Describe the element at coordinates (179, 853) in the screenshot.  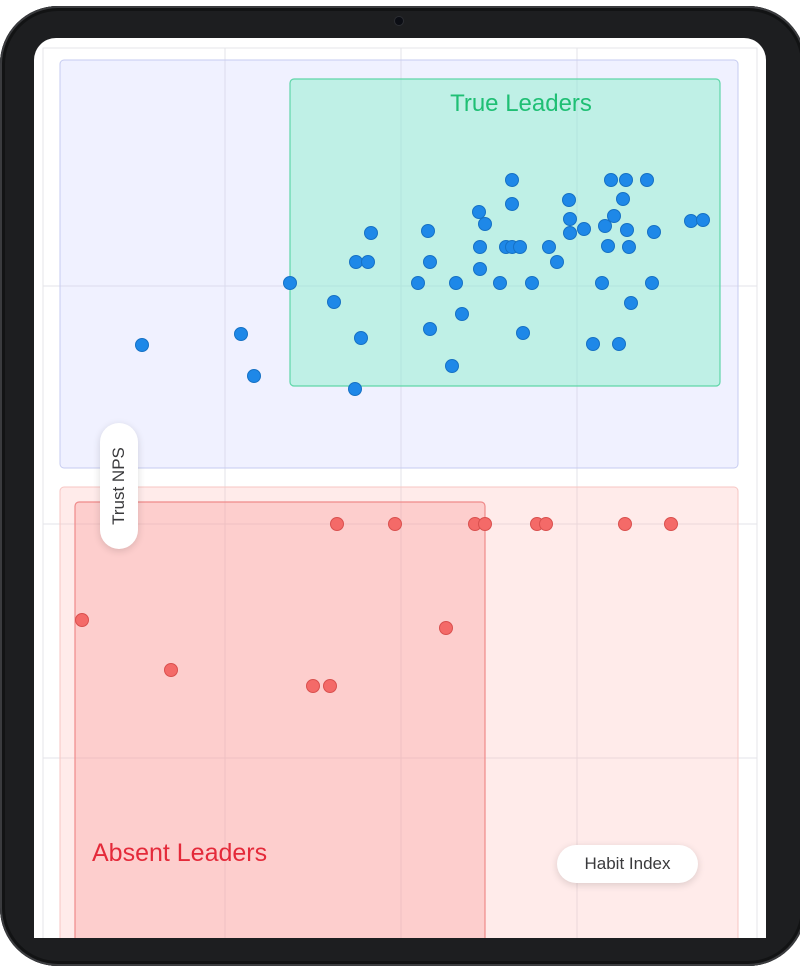
I see `absent-leaders-label: Absent Leaders` at that location.